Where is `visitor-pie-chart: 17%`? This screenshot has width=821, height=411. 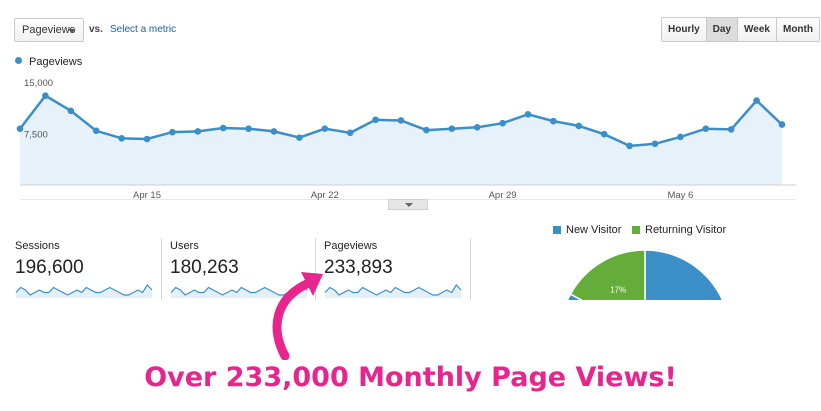
visitor-pie-chart: 17% is located at coordinates (645, 274).